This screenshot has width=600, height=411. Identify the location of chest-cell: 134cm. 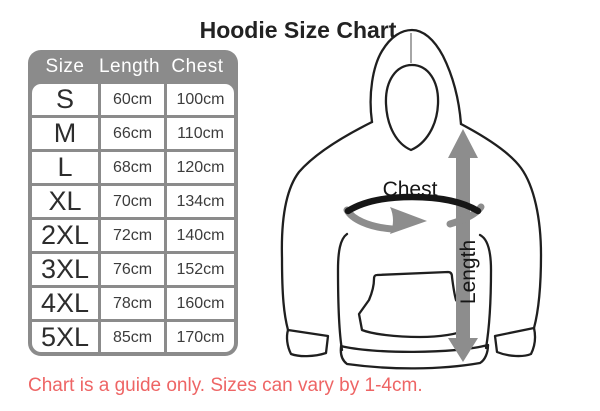
(200, 201).